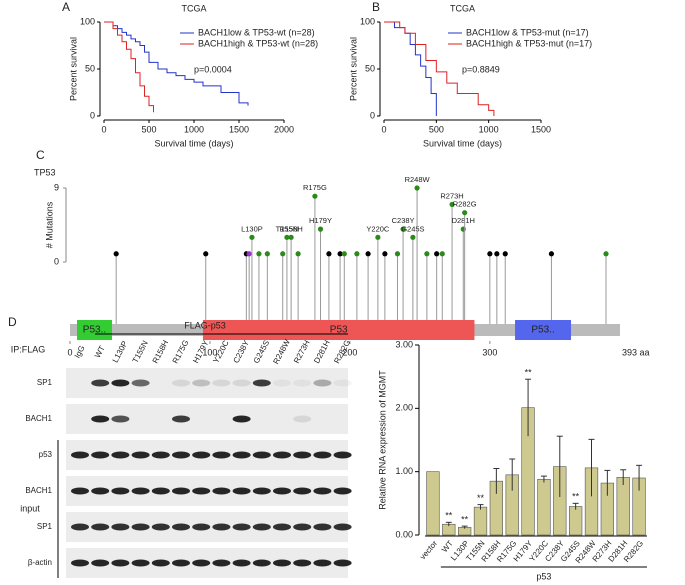 The width and height of the screenshot is (685, 585). I want to click on blot-row-label: p53, so click(46, 454).